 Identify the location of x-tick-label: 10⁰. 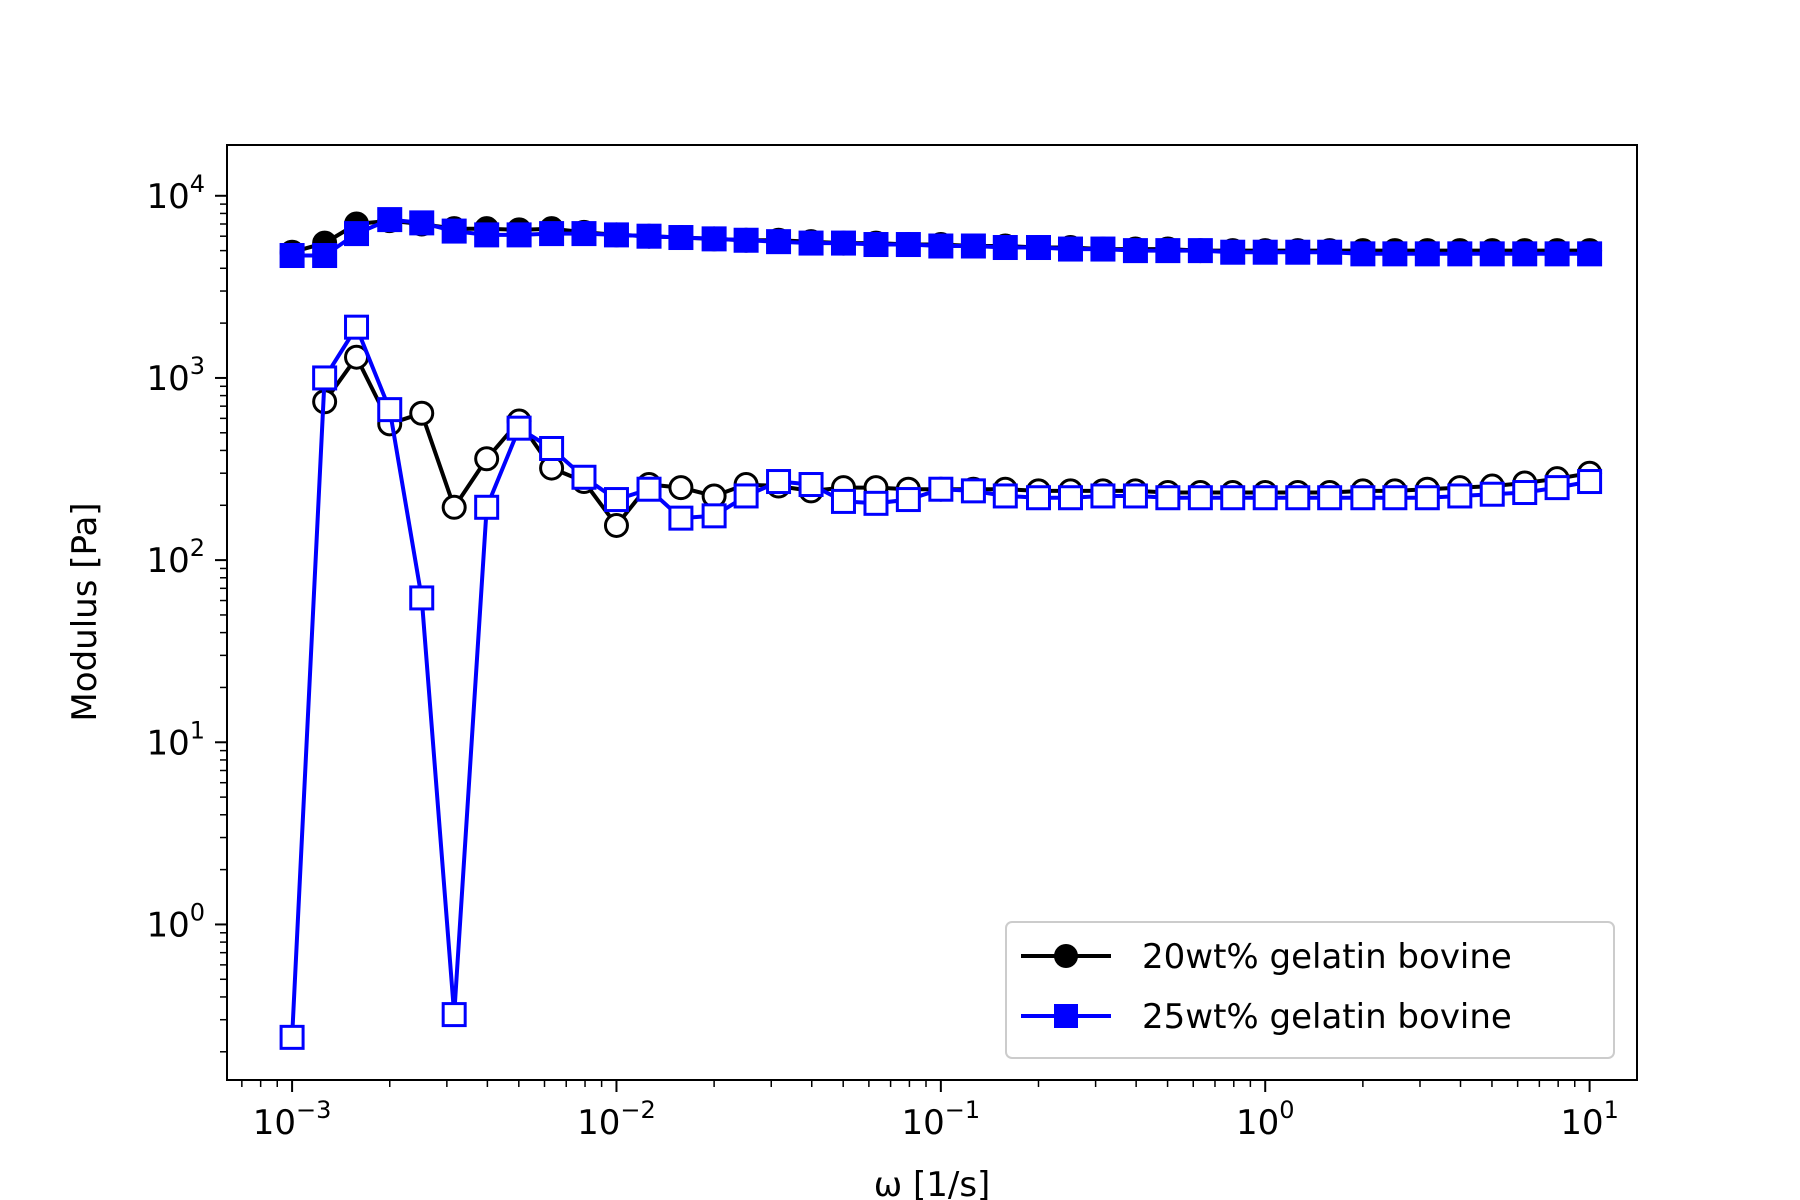
(1265, 1119).